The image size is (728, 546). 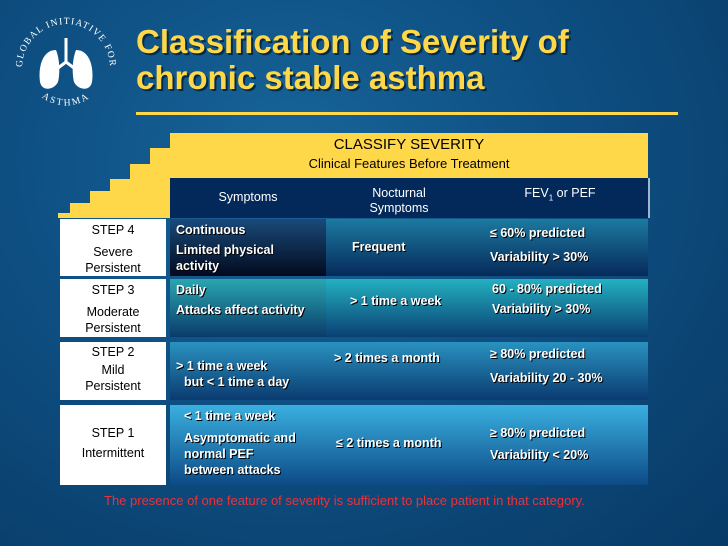 I want to click on step-label-1: STEP 1 Intermittent, so click(x=113, y=445).